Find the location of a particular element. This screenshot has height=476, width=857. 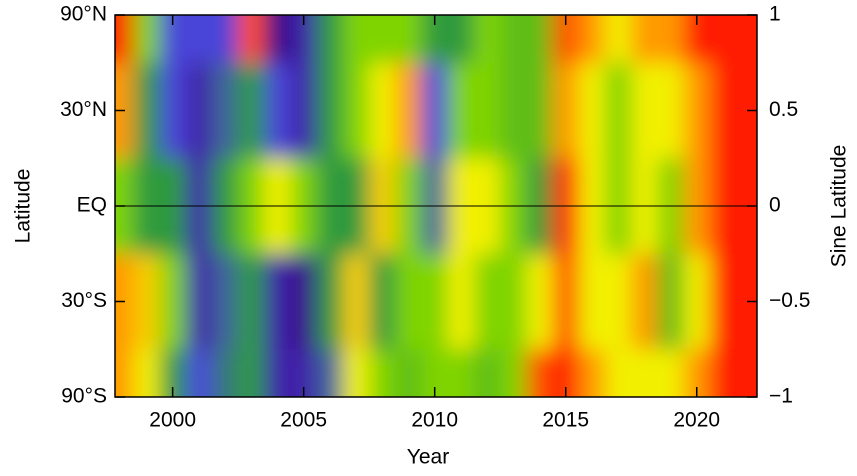

y2-tick-label: 0.5 is located at coordinates (783, 109).